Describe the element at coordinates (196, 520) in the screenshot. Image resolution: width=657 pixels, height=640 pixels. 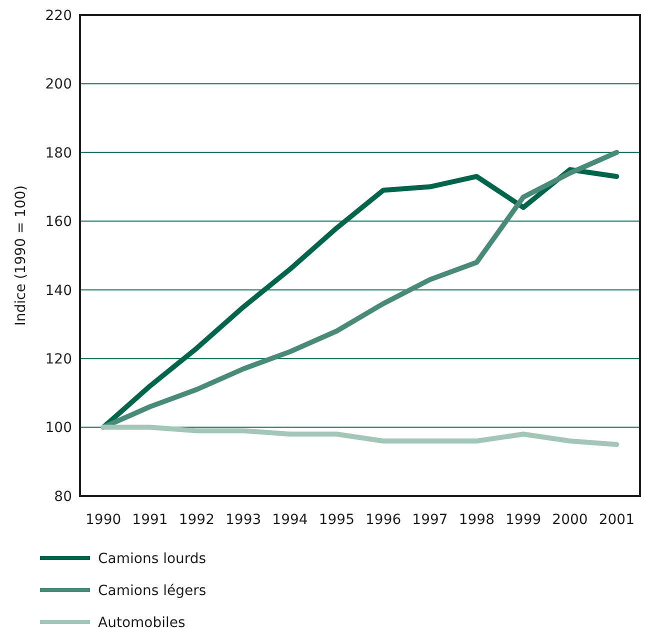
I see `x-tick-label: 1992` at that location.